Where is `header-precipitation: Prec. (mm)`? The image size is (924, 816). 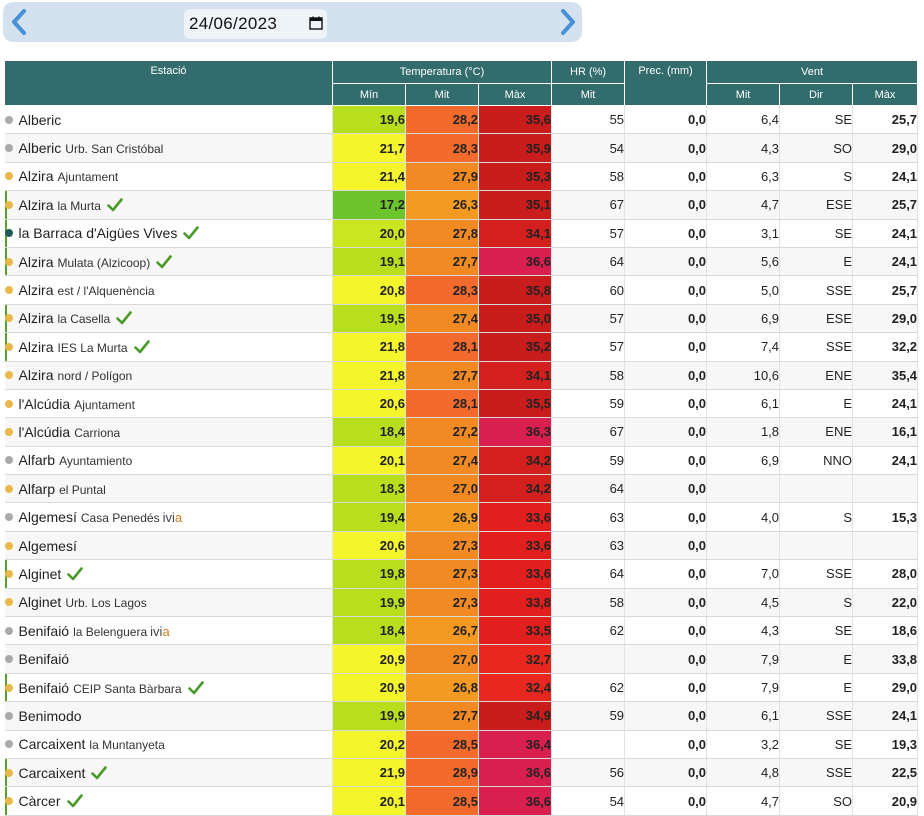 header-precipitation: Prec. (mm) is located at coordinates (666, 83).